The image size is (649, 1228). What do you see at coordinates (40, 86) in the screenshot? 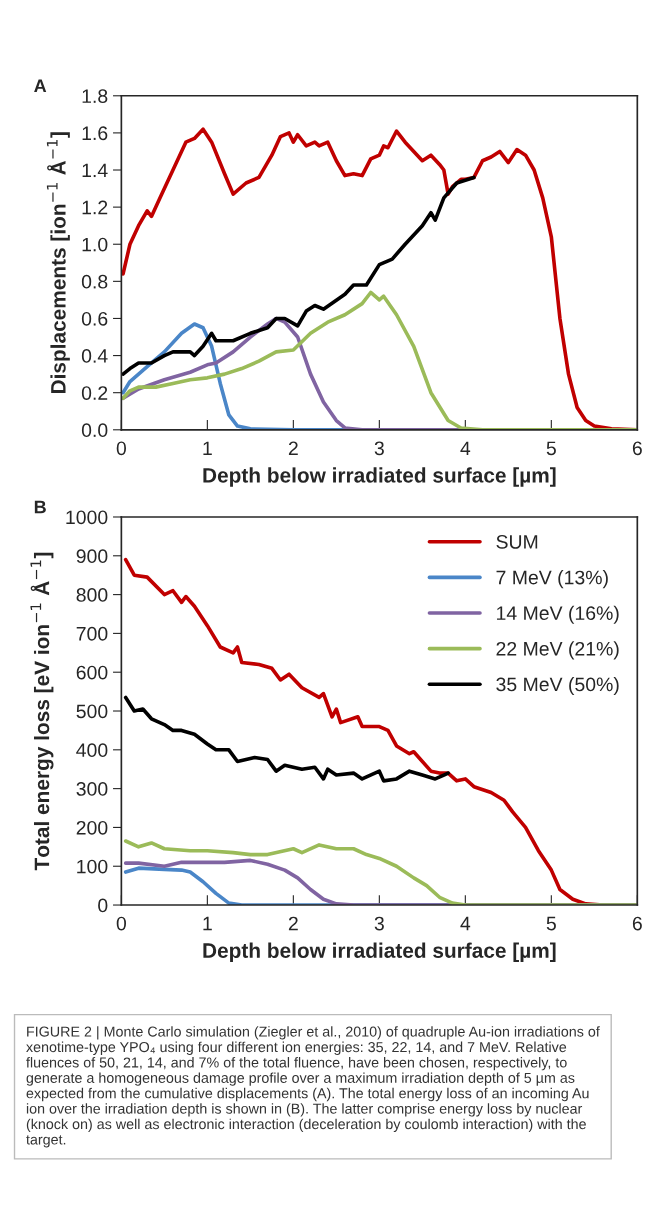
I see `chart-title: A` at bounding box center [40, 86].